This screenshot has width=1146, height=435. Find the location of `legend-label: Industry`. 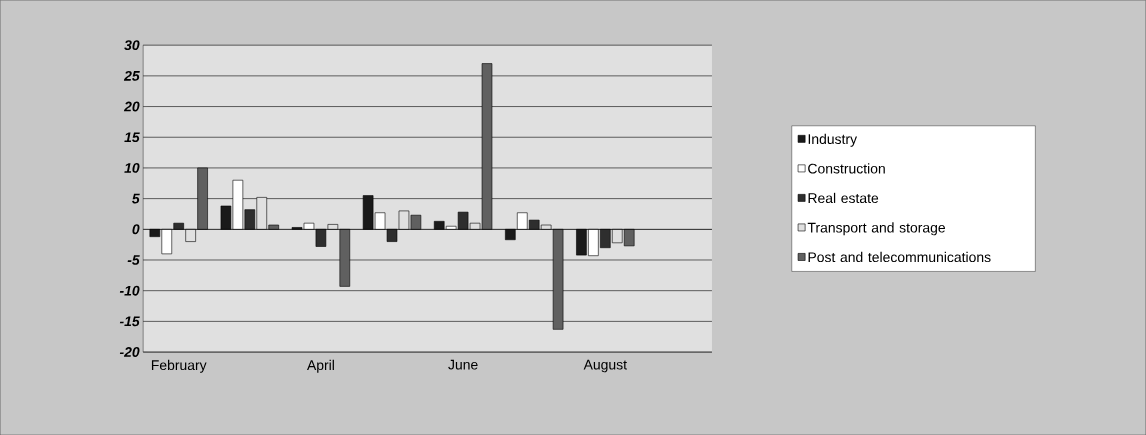

legend-label: Industry is located at coordinates (833, 140).